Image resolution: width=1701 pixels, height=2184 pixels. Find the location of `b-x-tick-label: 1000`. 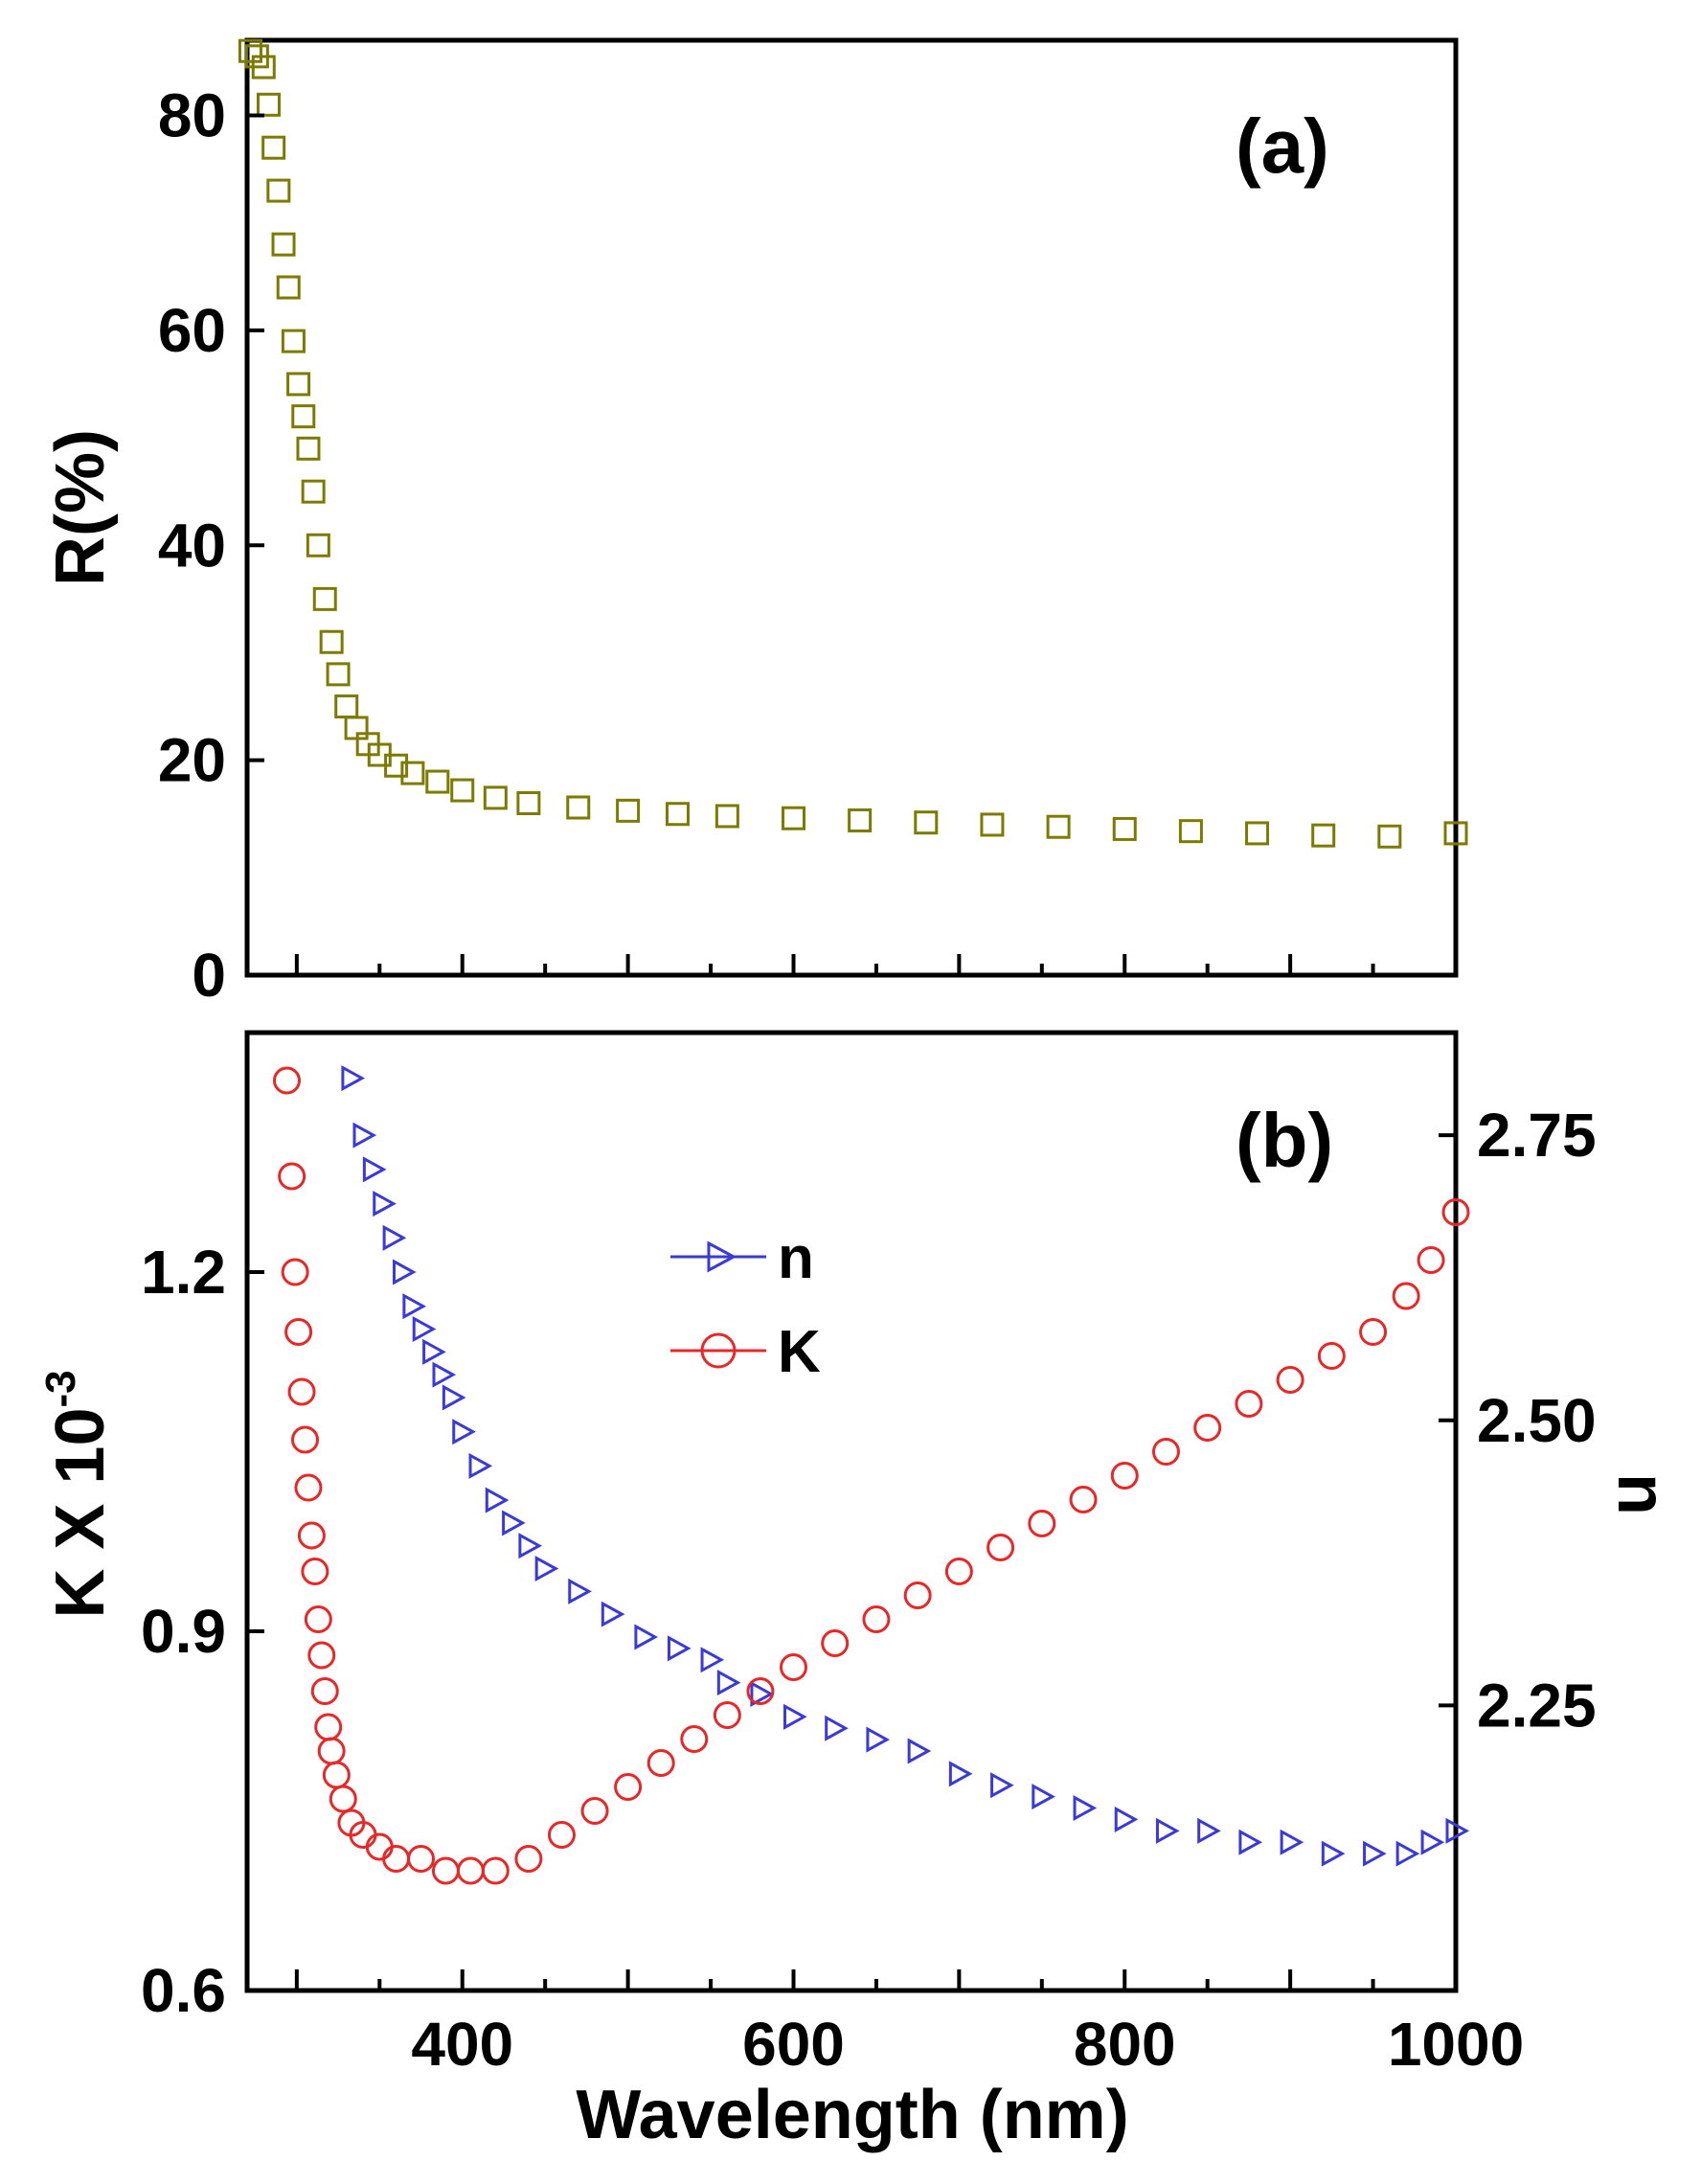

b-x-tick-label: 1000 is located at coordinates (1456, 2044).